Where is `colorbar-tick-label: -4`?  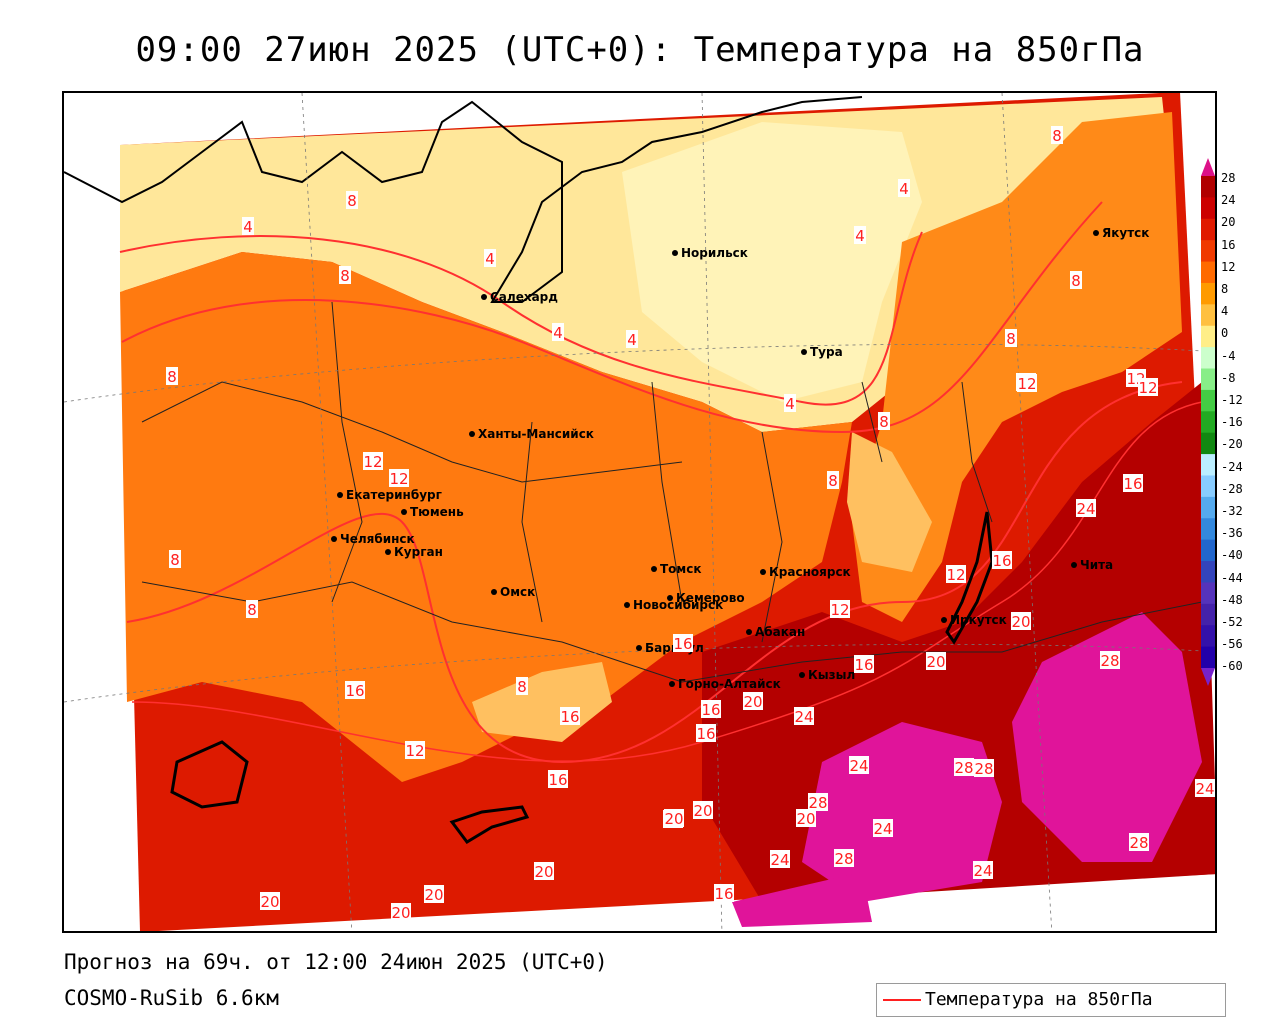
colorbar-tick-label: -4 is located at coordinates (1228, 355).